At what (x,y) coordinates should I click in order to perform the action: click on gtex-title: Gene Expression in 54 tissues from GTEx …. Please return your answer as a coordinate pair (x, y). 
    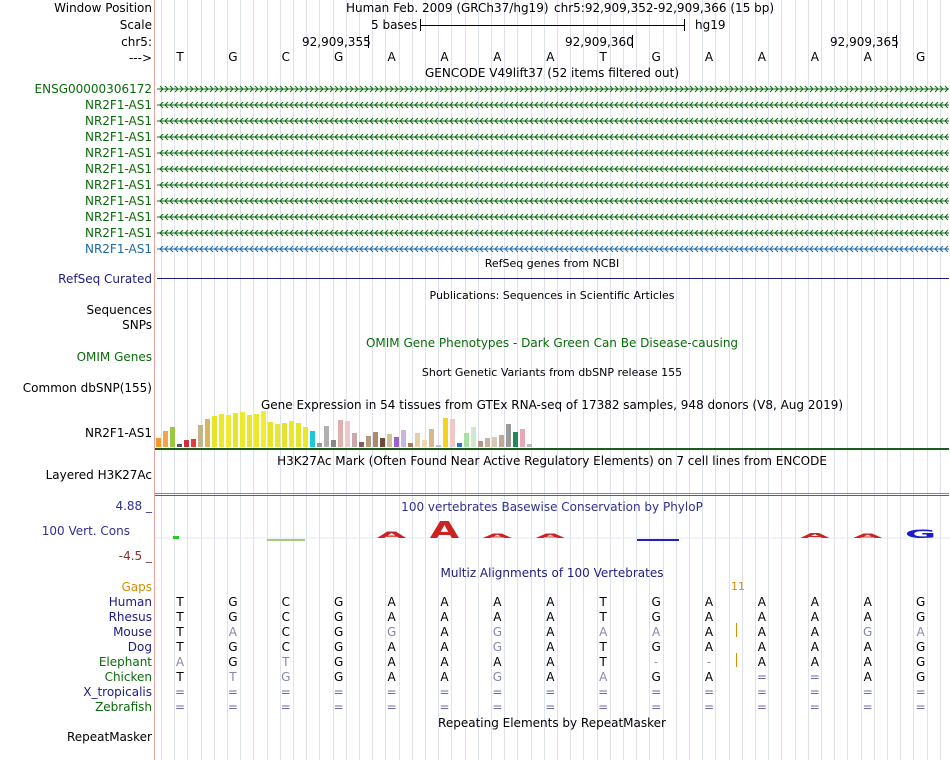
    Looking at the image, I should click on (552, 405).